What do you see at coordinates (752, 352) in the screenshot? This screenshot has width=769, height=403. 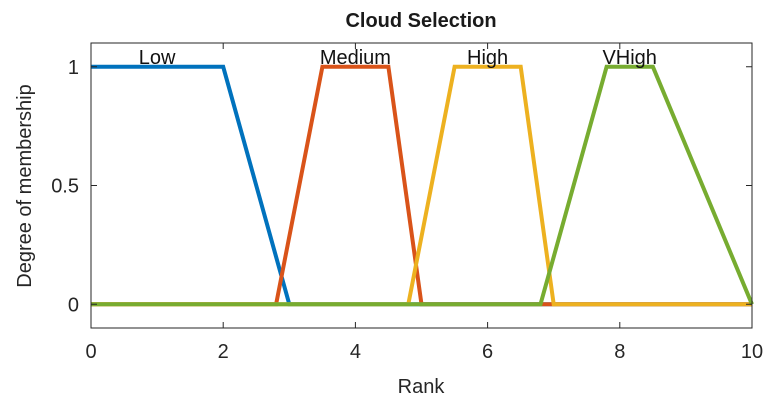 I see `x-tick-label: 10` at bounding box center [752, 352].